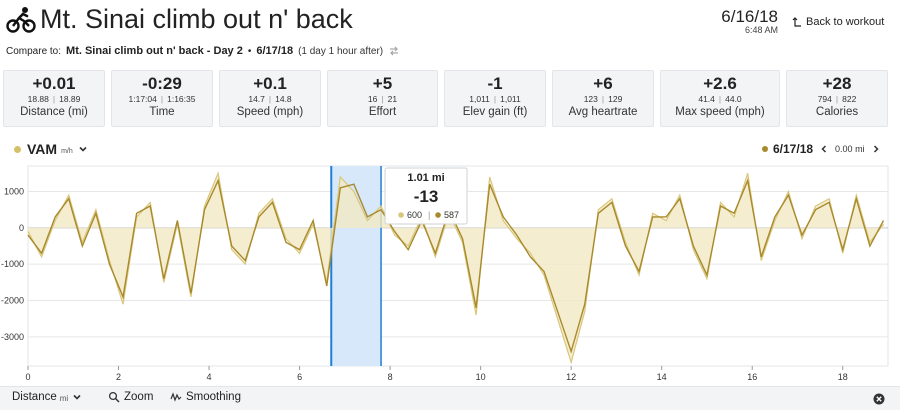 The image size is (900, 416). What do you see at coordinates (162, 83) in the screenshot?
I see `stat-delta: -0:29` at bounding box center [162, 83].